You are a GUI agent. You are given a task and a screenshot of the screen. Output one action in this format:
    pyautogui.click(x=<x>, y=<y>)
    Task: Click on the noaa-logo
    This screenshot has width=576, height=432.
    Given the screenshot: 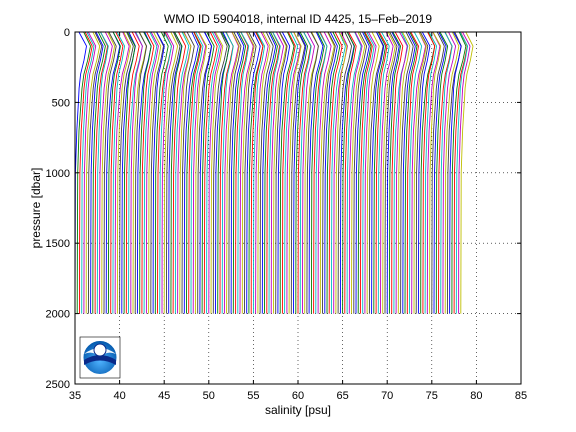 What is the action you would take?
    pyautogui.click(x=100, y=357)
    